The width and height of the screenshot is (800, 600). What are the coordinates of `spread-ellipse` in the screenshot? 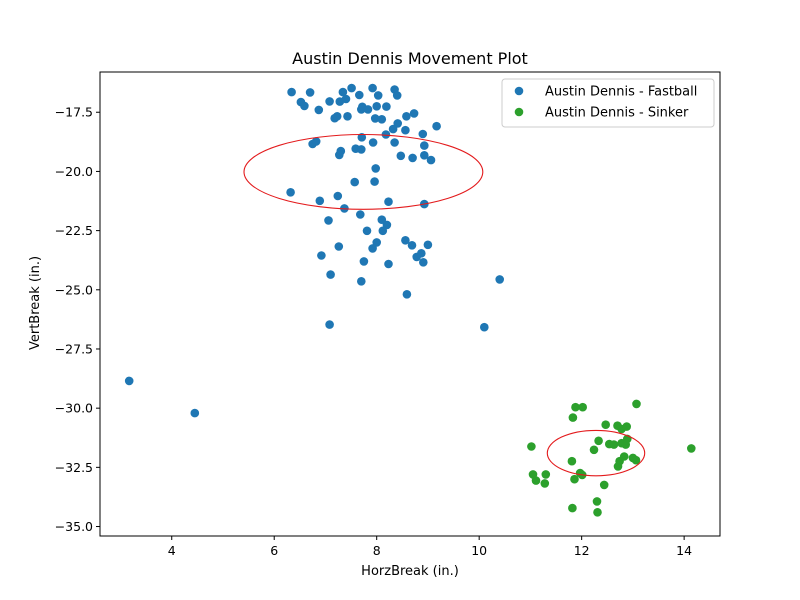 It's located at (363, 171).